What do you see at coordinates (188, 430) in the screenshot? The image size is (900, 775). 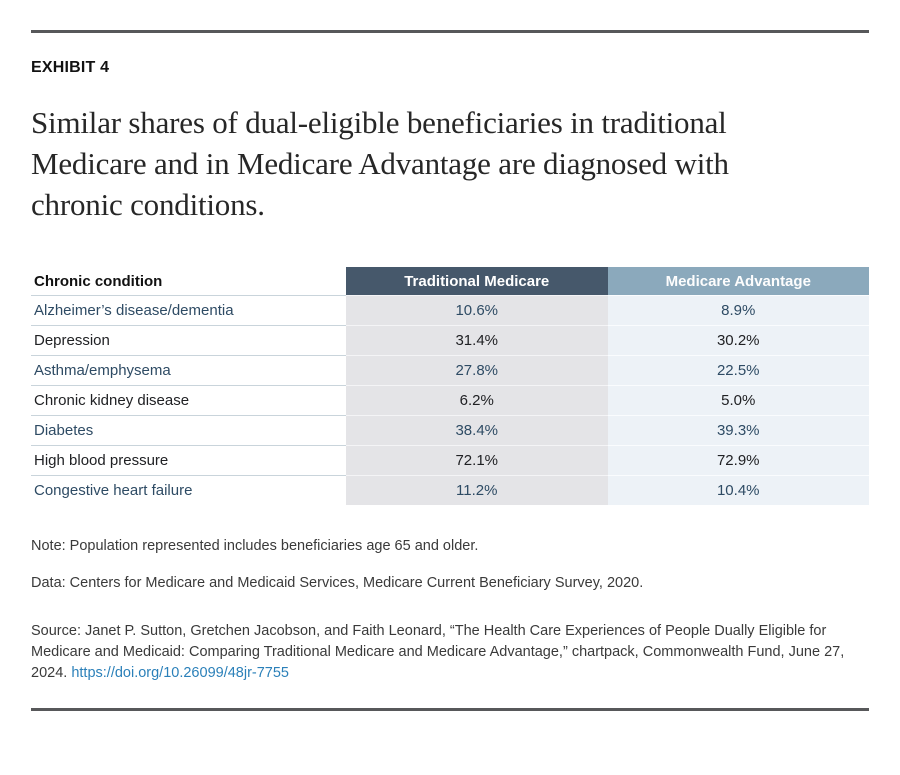 I see `condition-cell: Diabetes` at bounding box center [188, 430].